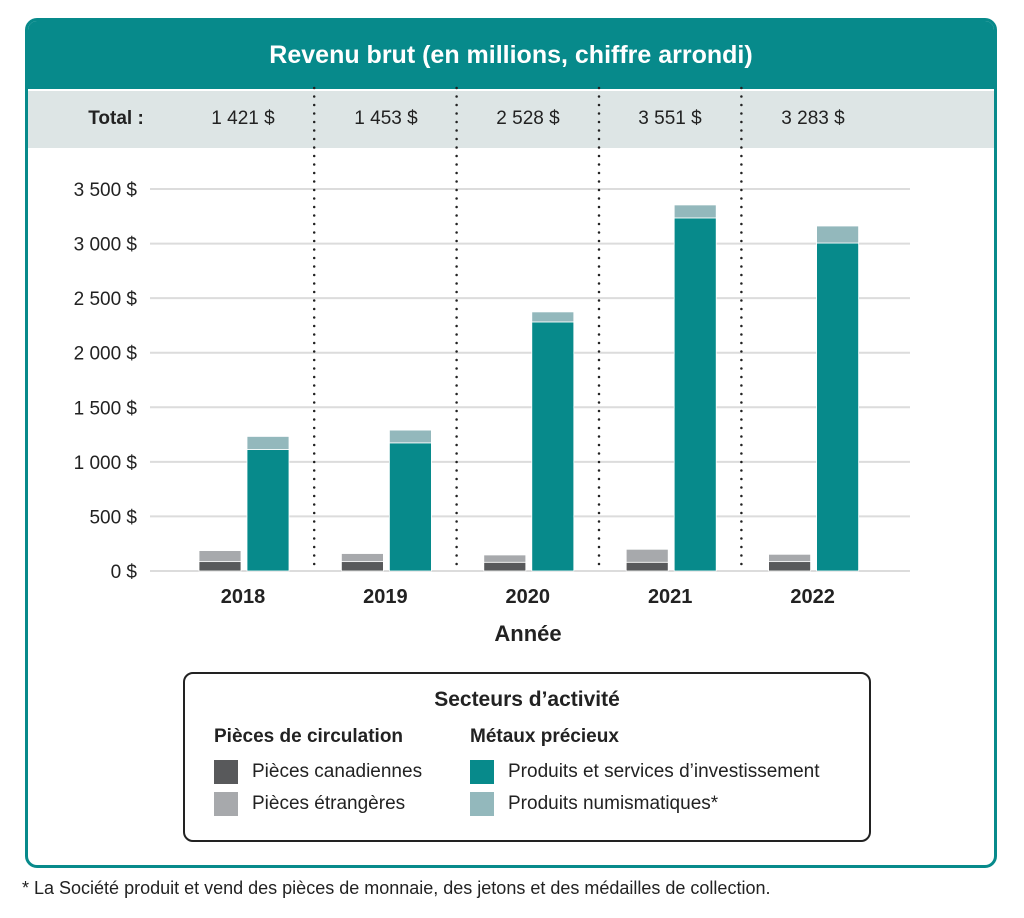 The image size is (1024, 918). What do you see at coordinates (664, 771) in the screenshot?
I see `legend-label: Produits et services d’investissement` at bounding box center [664, 771].